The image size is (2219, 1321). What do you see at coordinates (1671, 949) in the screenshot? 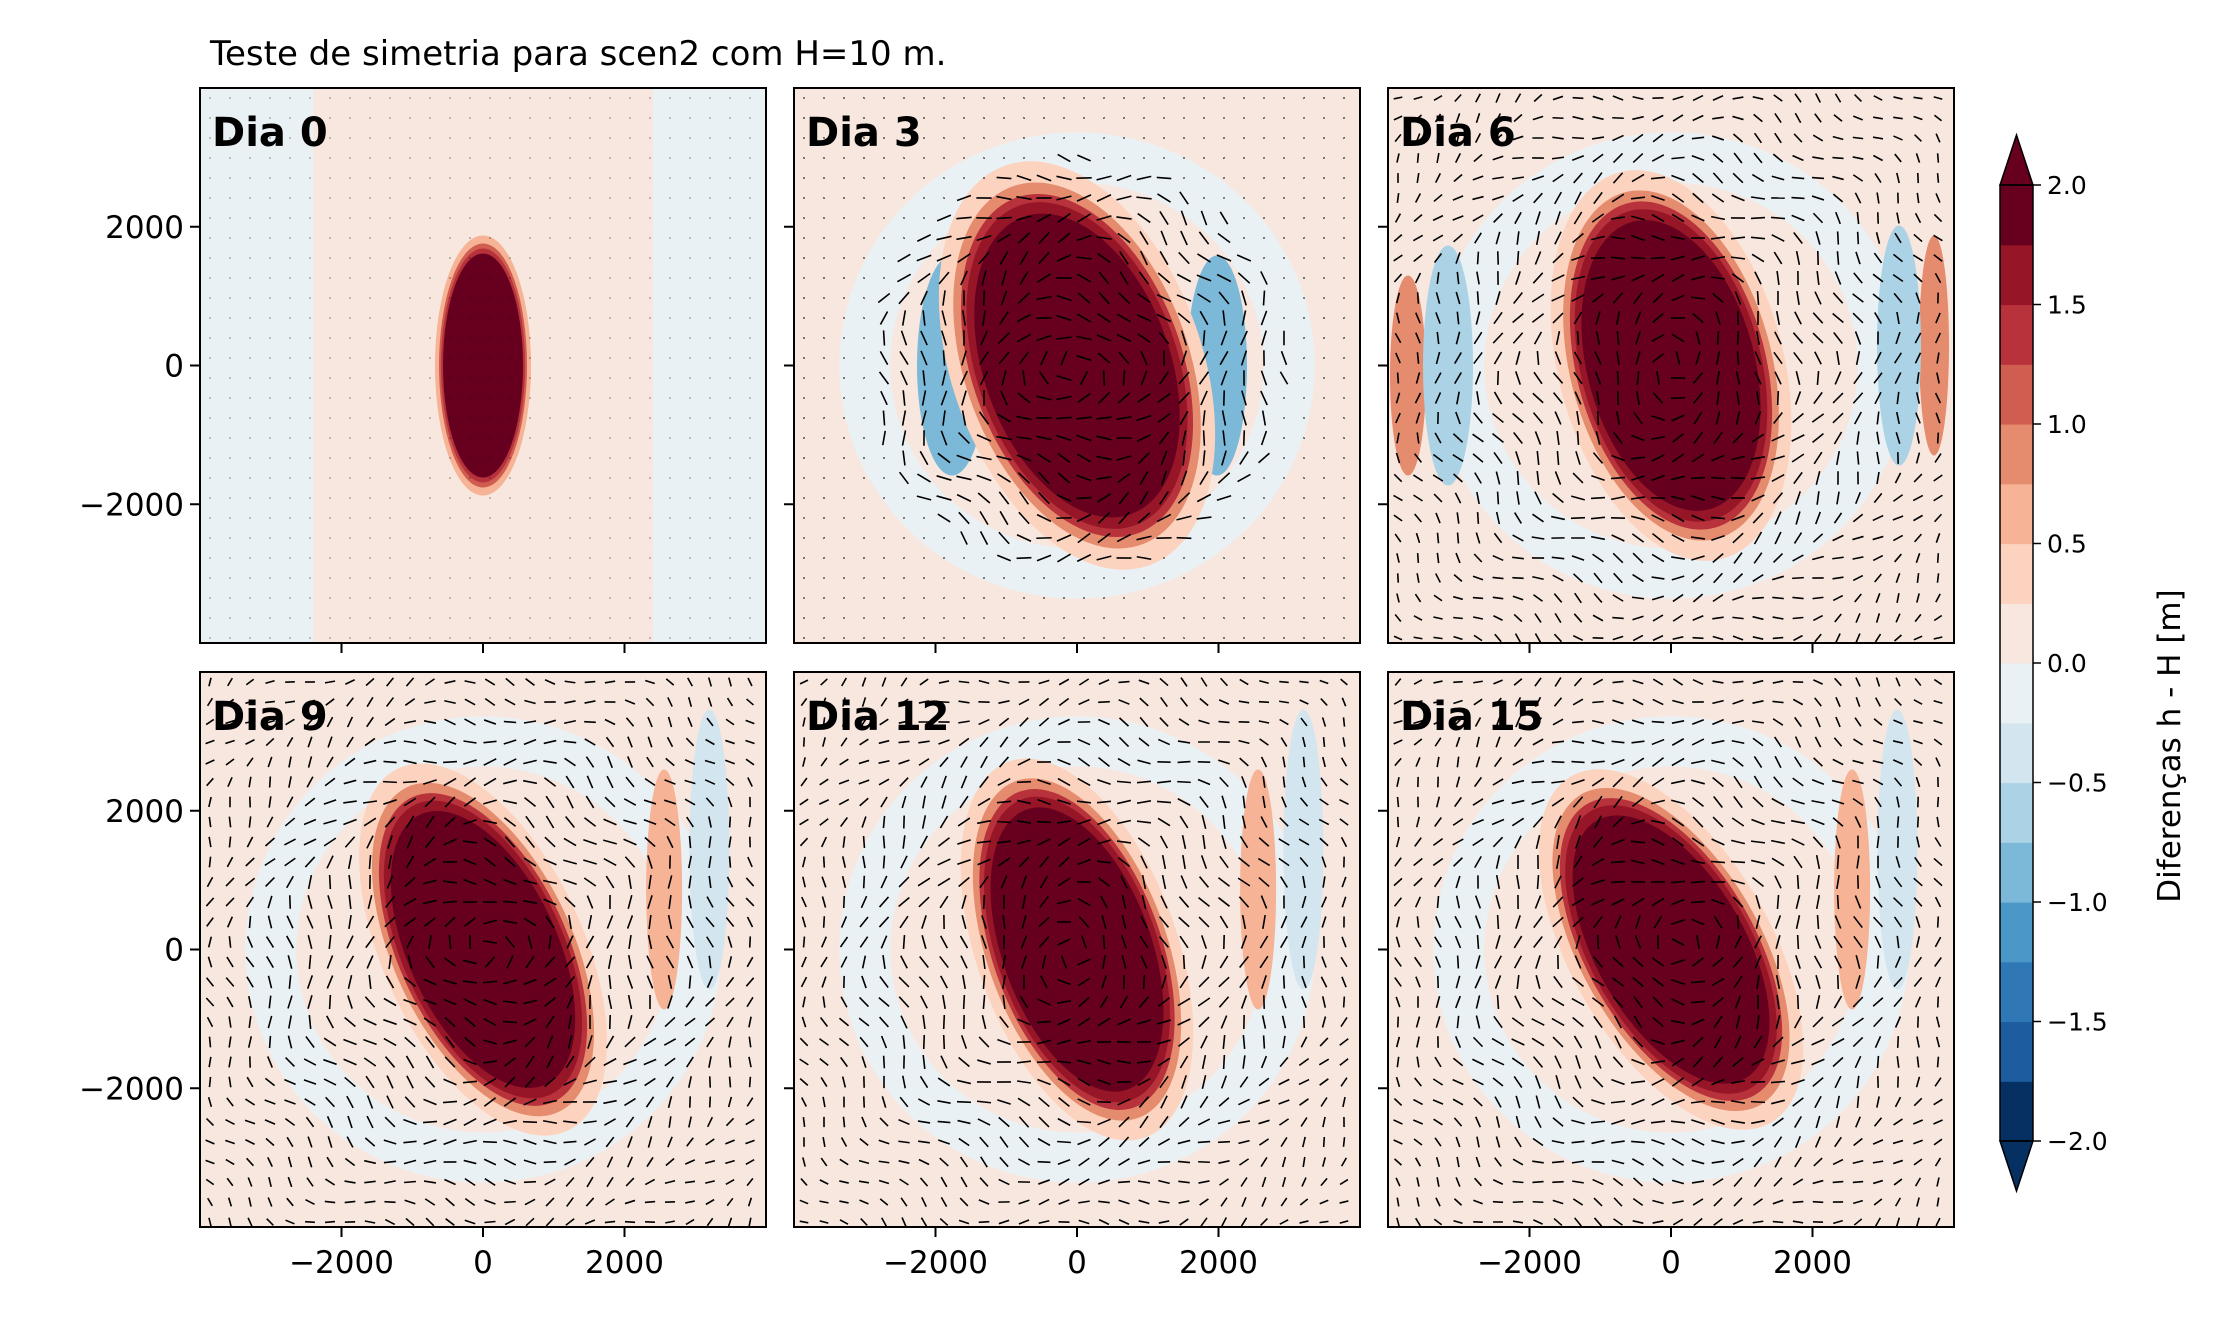
I see `panel-field` at bounding box center [1671, 949].